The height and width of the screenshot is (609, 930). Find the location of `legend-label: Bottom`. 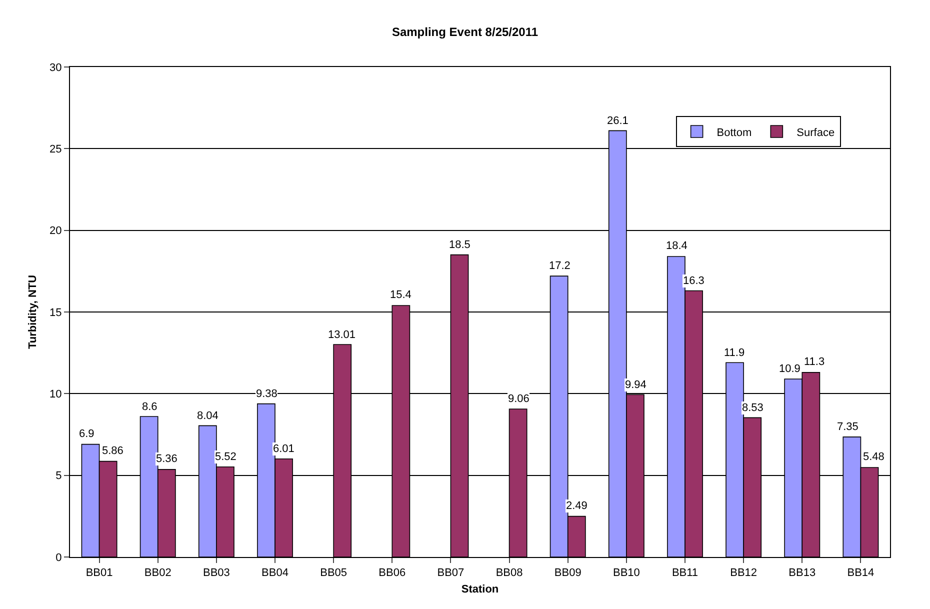

legend-label: Bottom is located at coordinates (734, 132).